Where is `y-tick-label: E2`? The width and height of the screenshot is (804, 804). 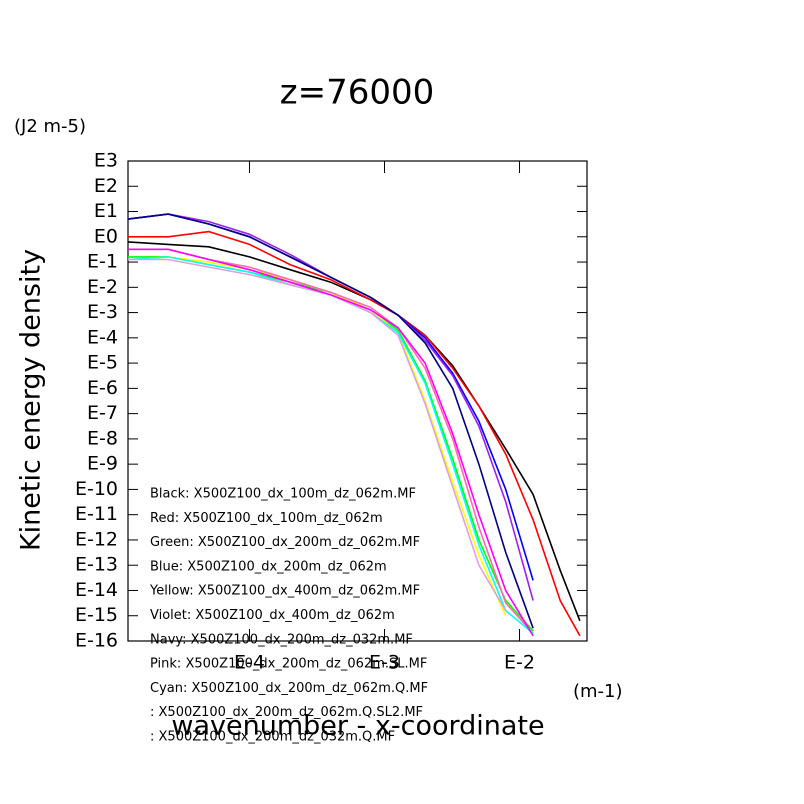
y-tick-label: E2 is located at coordinates (106, 186).